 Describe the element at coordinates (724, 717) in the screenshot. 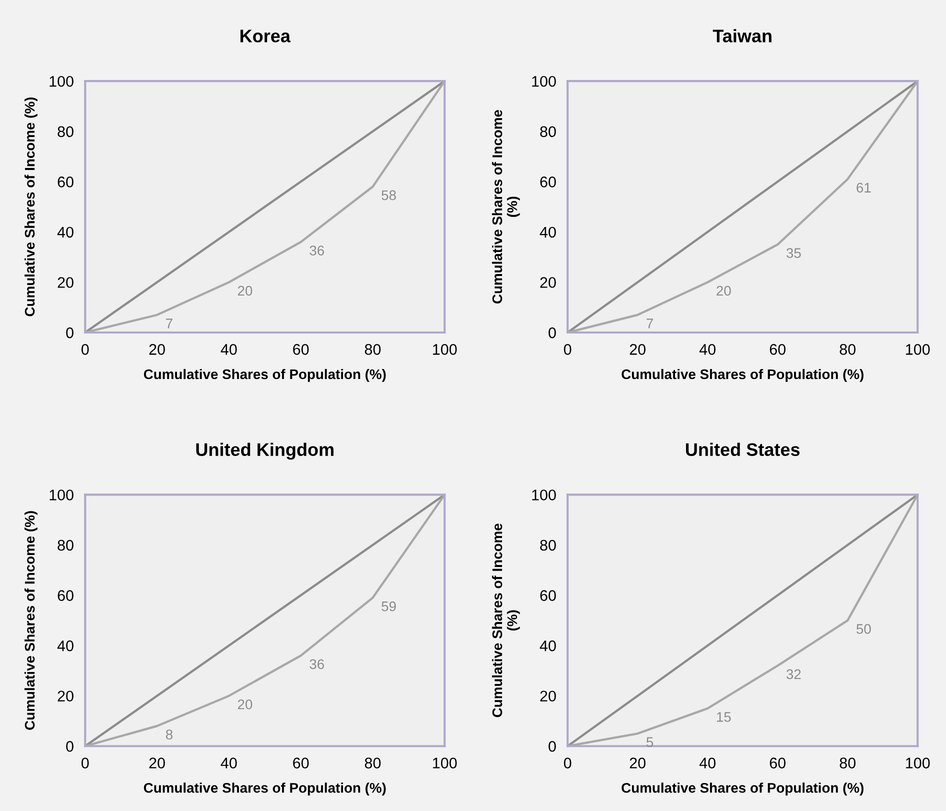

I see `data-label: 15` at that location.